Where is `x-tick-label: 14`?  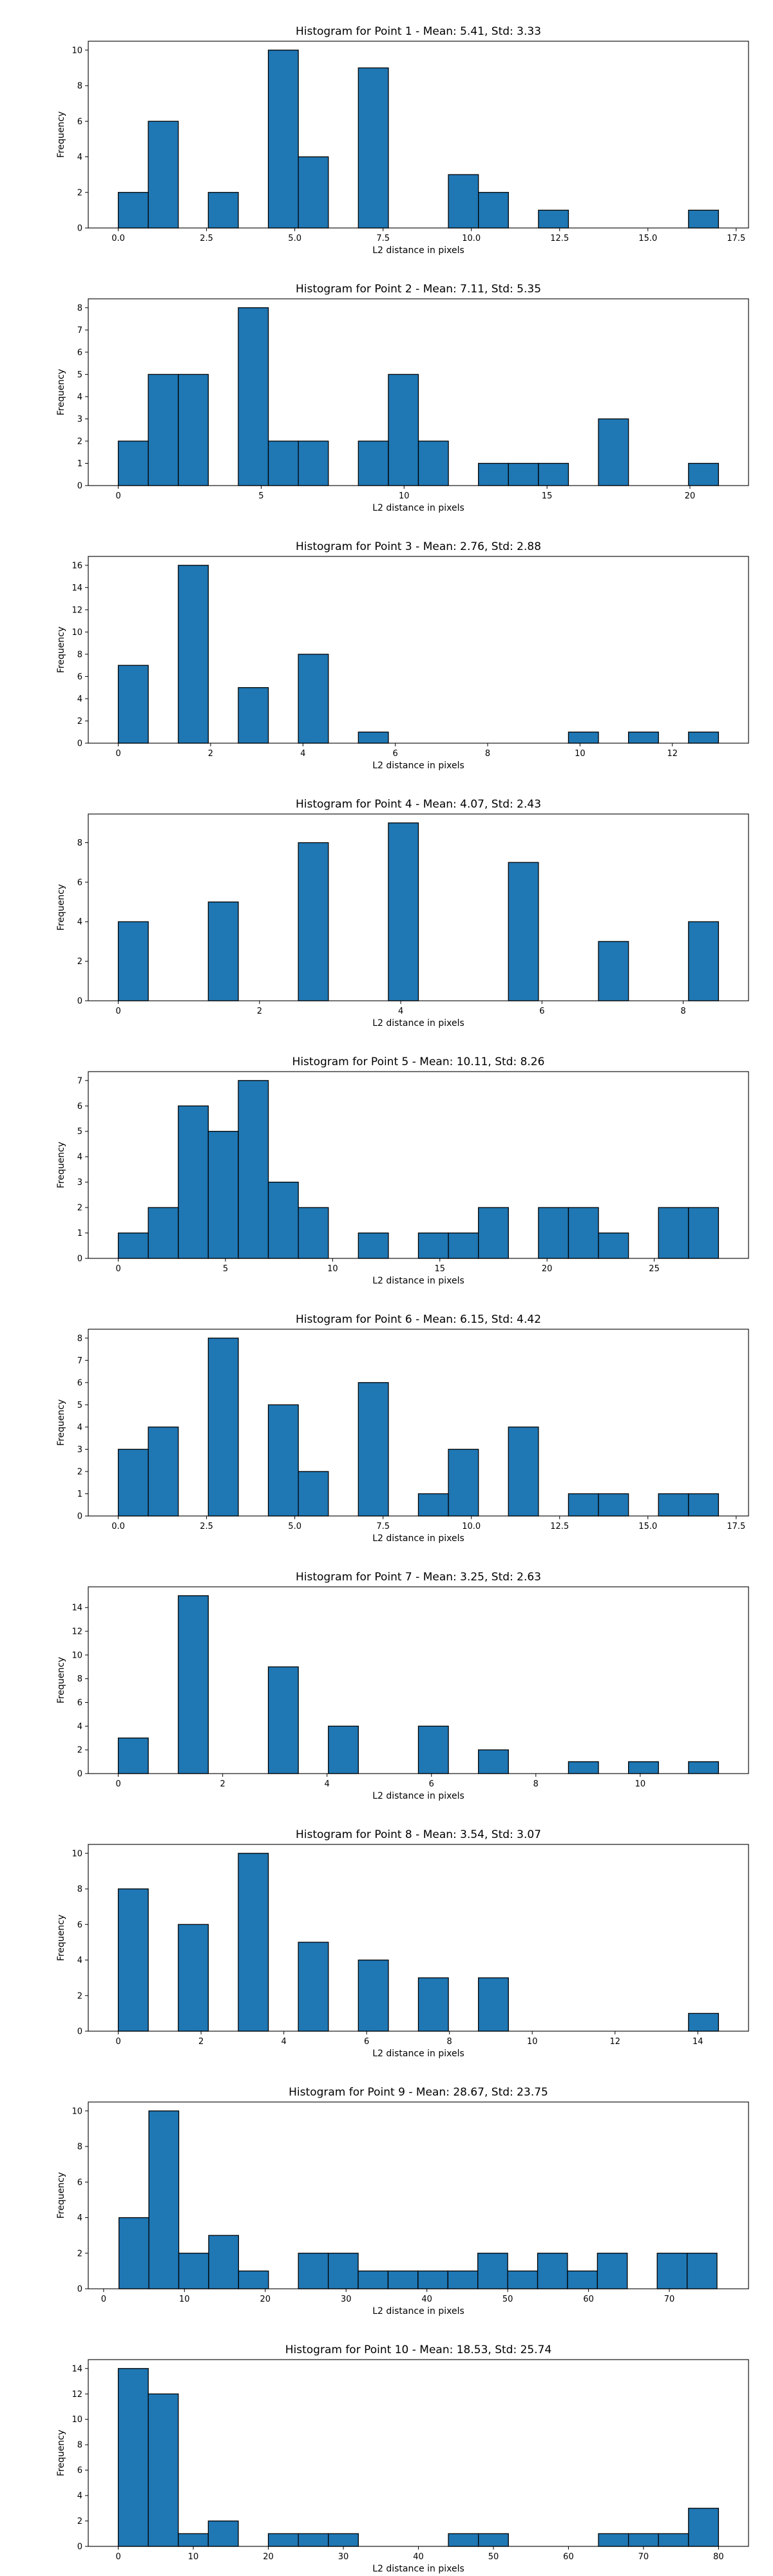 x-tick-label: 14 is located at coordinates (697, 2042).